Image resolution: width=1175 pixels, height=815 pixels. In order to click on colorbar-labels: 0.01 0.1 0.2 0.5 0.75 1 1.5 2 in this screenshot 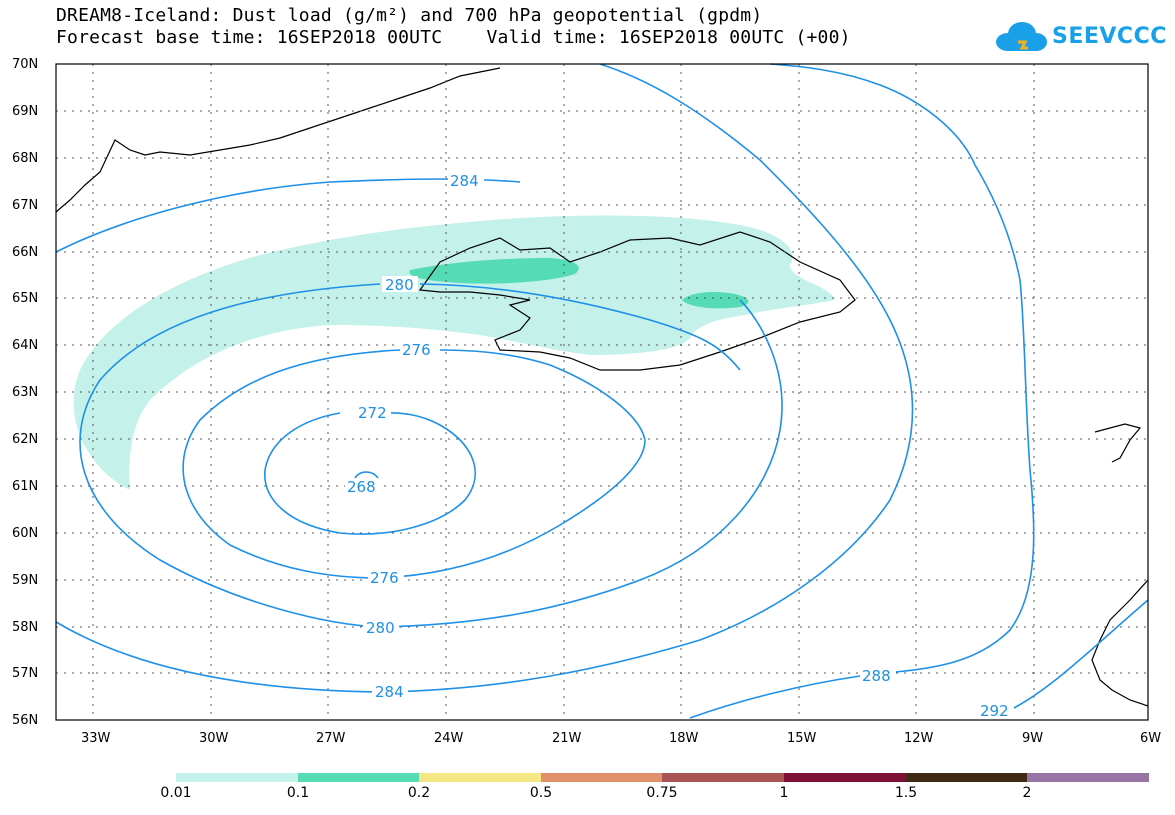, I will do `click(587, 795)`.